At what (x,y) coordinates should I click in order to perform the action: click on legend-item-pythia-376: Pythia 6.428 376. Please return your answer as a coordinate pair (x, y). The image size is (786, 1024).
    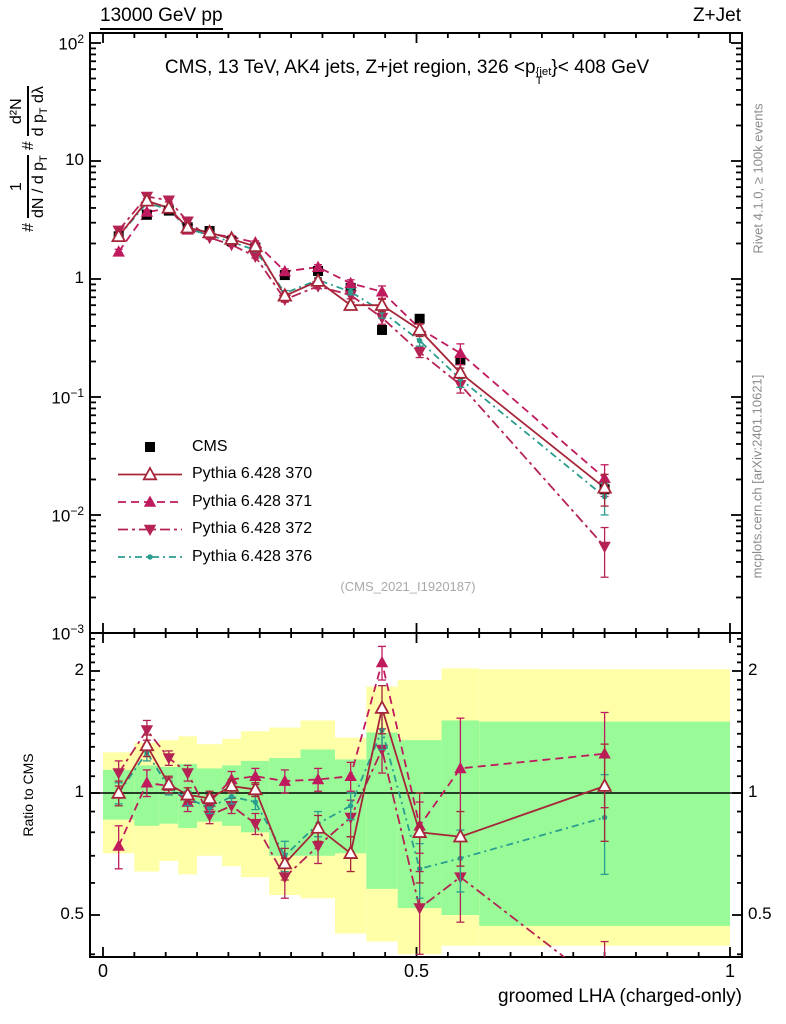
    Looking at the image, I should click on (252, 556).